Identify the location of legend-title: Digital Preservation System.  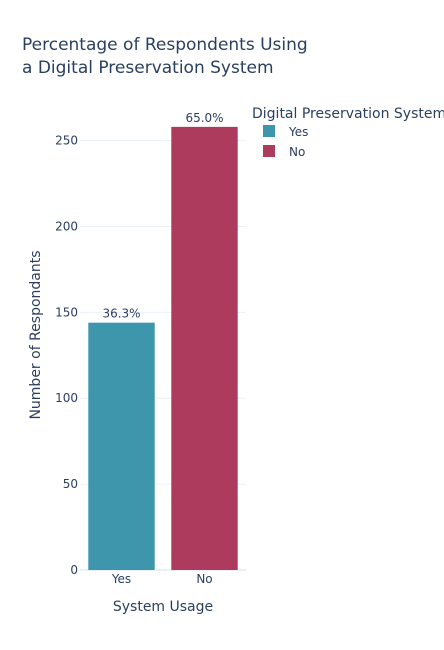
(348, 114).